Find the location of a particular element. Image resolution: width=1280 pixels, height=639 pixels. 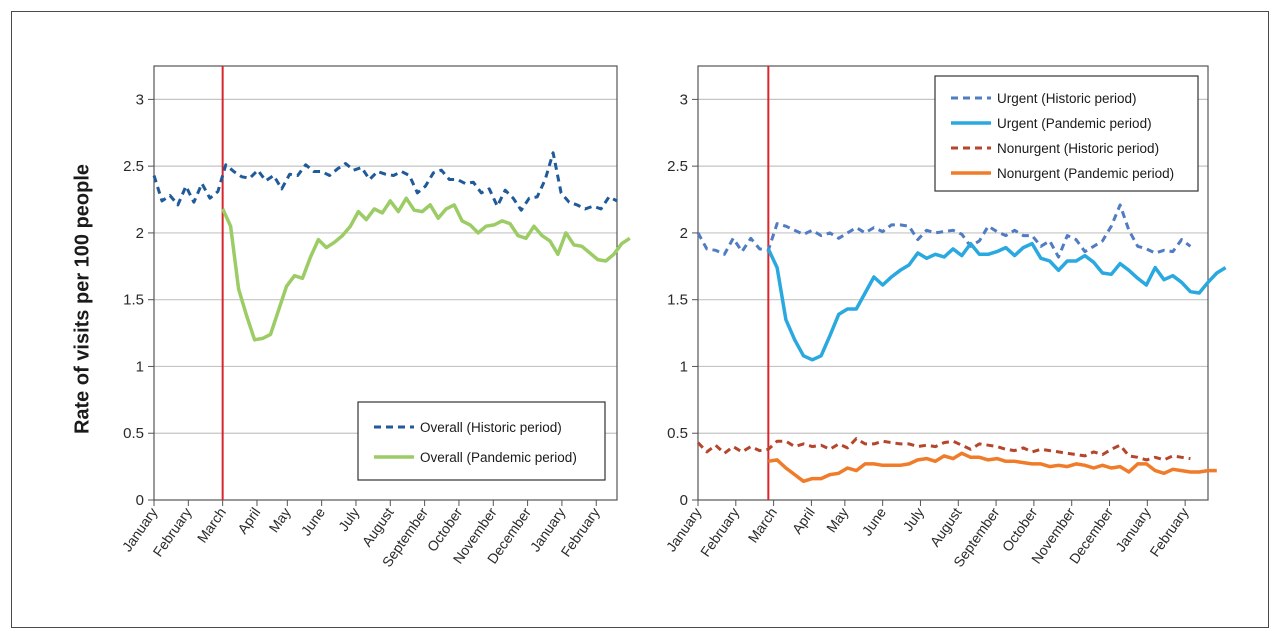

legend-label: Nonurgent (Historic period) is located at coordinates (1078, 148).